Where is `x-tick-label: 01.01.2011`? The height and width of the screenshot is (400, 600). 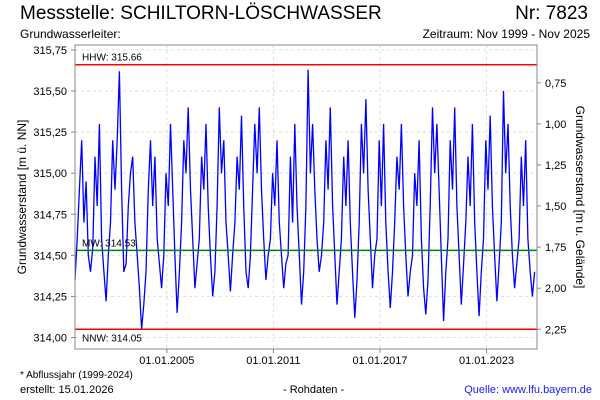 x-tick-label: 01.01.2011 is located at coordinates (273, 361).